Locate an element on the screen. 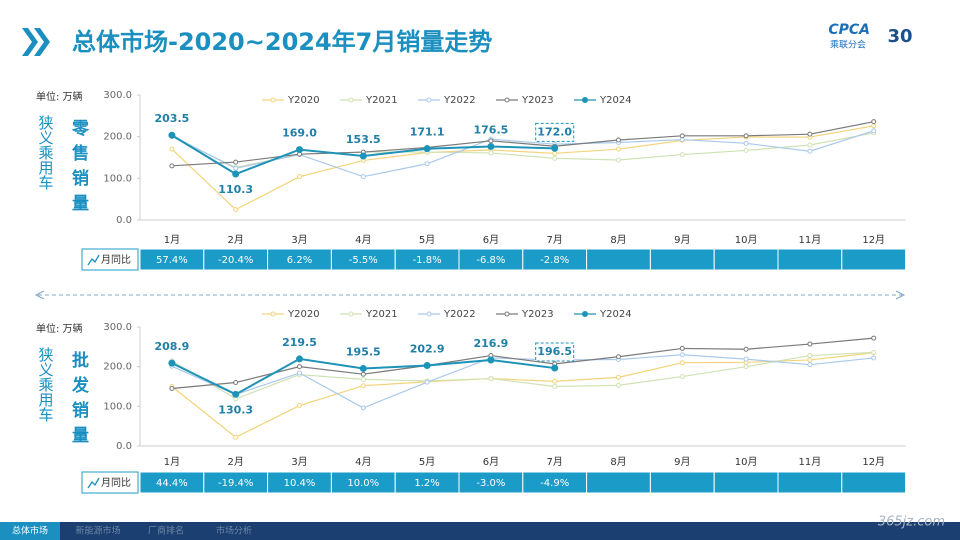 The width and height of the screenshot is (960, 540). x-tick-label: 8月 is located at coordinates (618, 240).